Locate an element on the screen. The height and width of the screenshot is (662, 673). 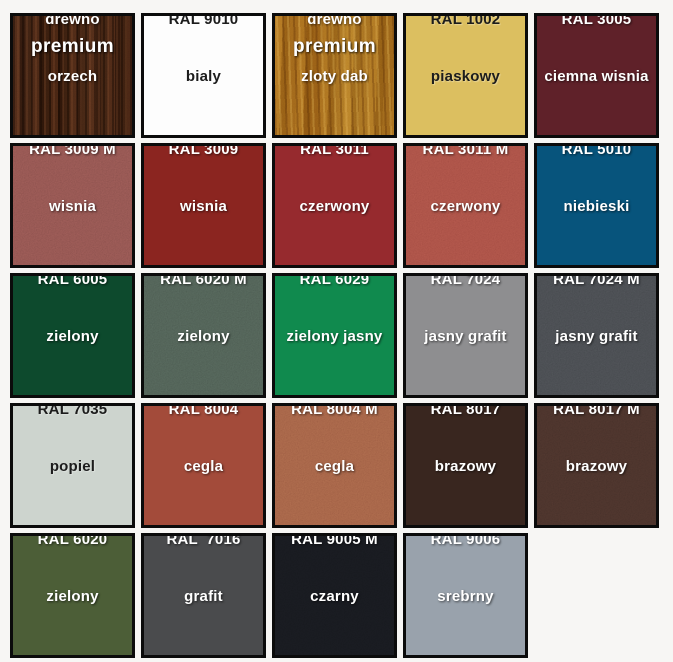
swatch-label: RAL 5010 niebieski is located at coordinates (596, 198).